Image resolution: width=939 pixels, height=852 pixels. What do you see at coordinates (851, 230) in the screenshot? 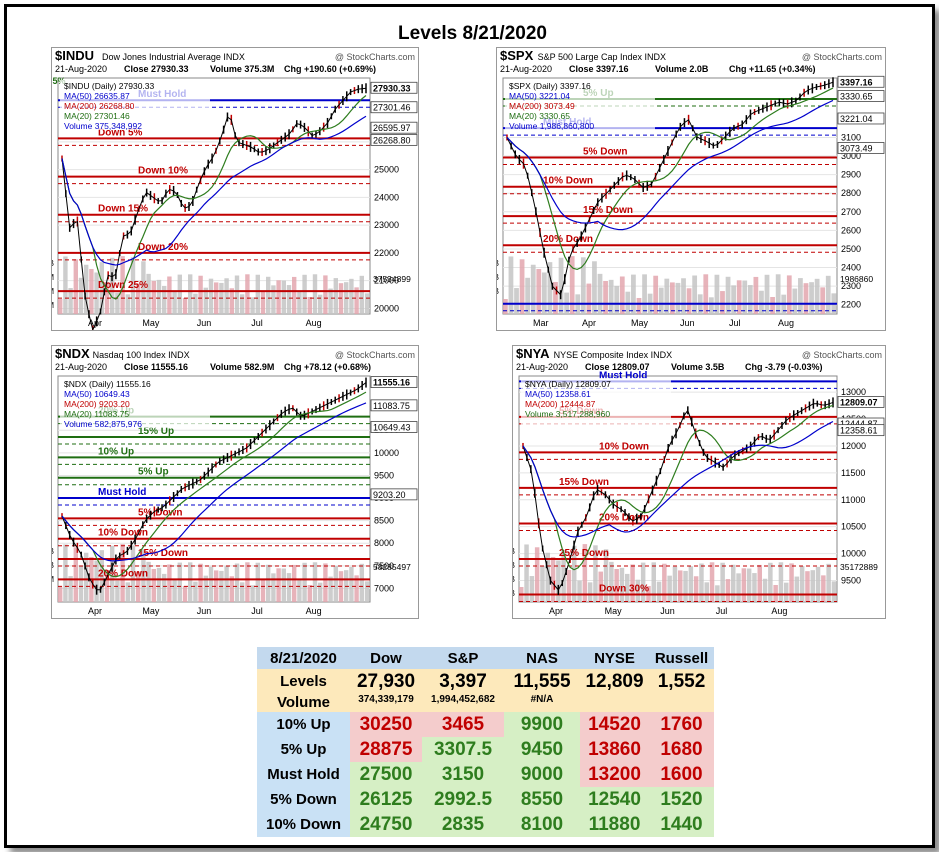
I see `y-tick-label: 2600` at bounding box center [851, 230].